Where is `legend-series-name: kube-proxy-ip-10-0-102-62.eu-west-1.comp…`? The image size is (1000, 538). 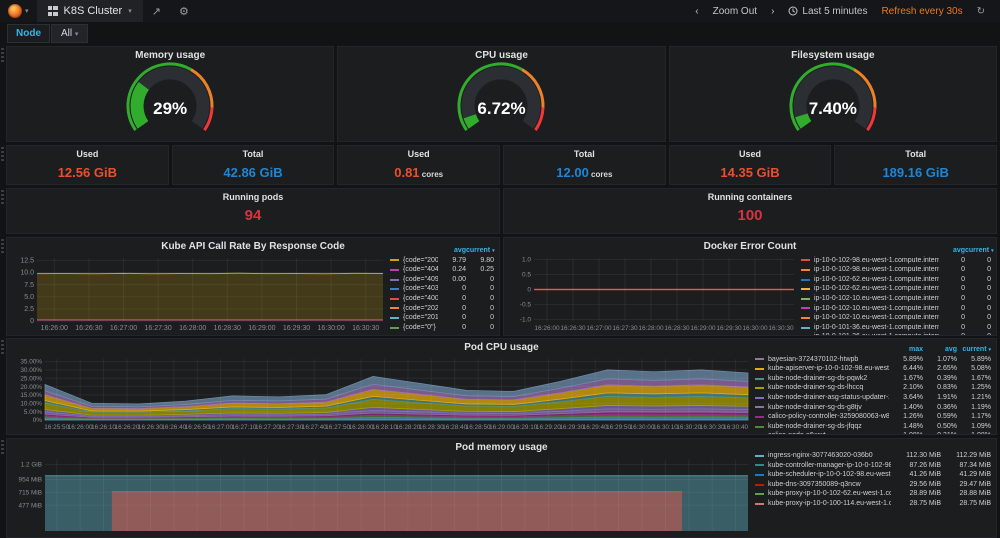
legend-series-name: kube-proxy-ip-10-0-102-62.eu-west-1.comp… is located at coordinates (829, 494).